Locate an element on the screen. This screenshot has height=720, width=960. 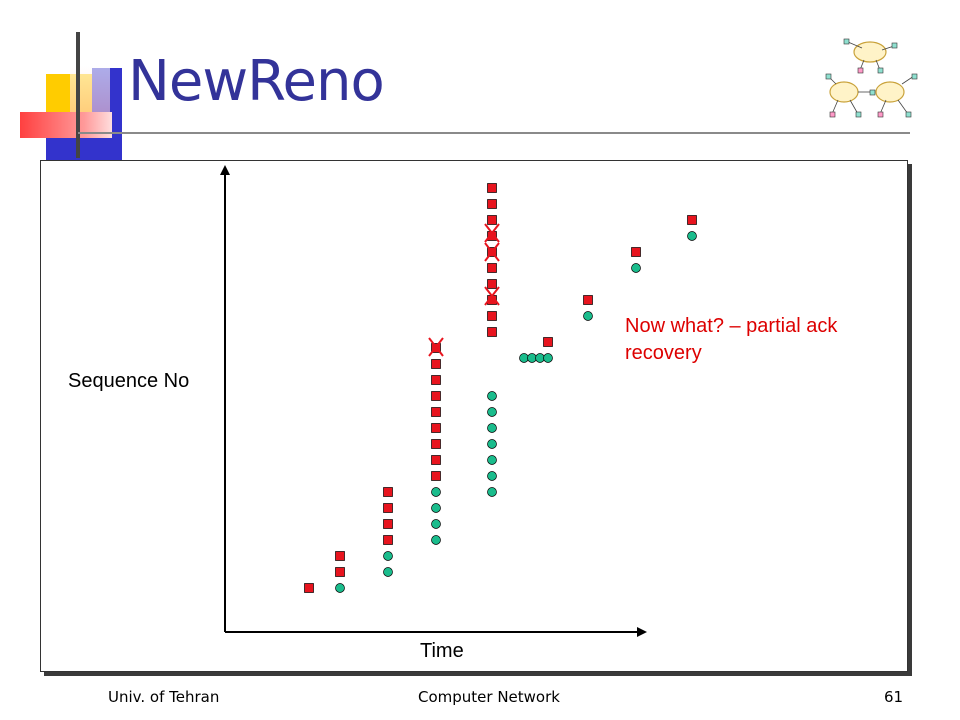
footer-course: Computer Network is located at coordinates (489, 697).